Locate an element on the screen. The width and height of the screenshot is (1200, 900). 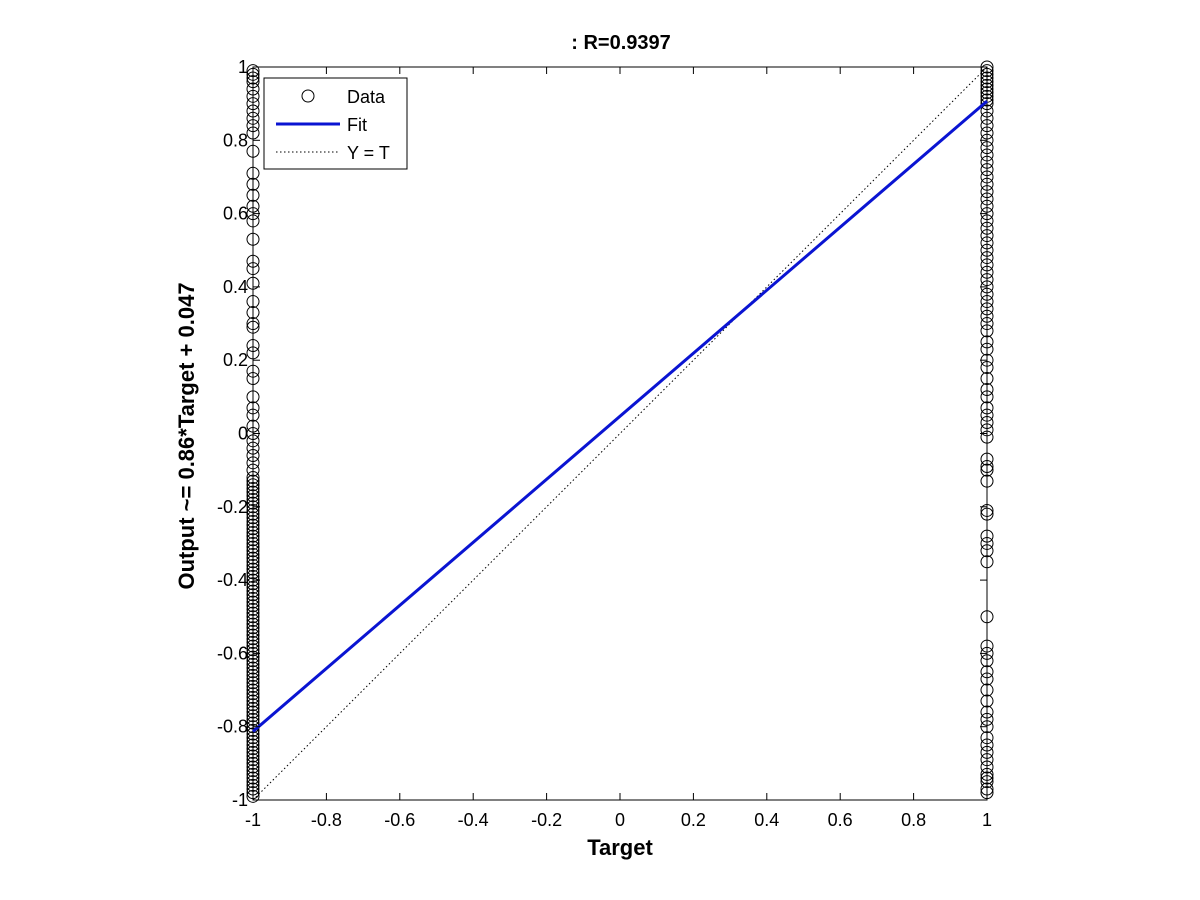
x-tick-label: 0.8 is located at coordinates (913, 820).